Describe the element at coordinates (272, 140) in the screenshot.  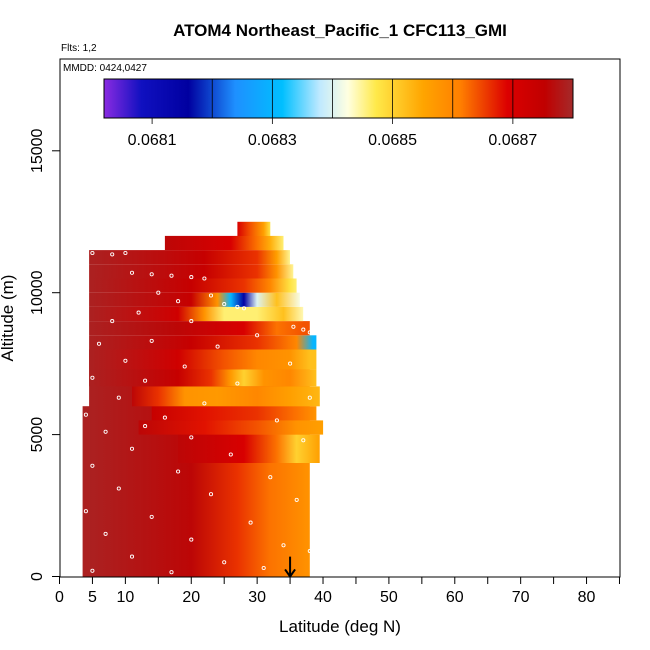
I see `colorbar-tick-label: 0.0683` at that location.